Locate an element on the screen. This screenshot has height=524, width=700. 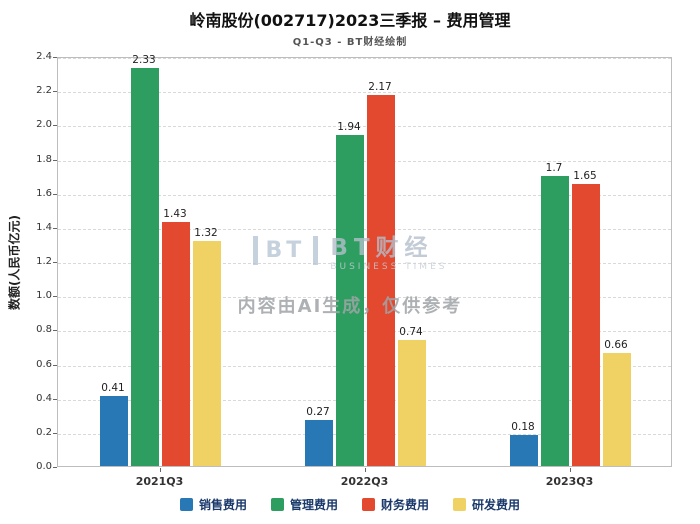
chart-title: 岭南股份(002717)2023三季报 – 费用管理 is located at coordinates (350, 20).